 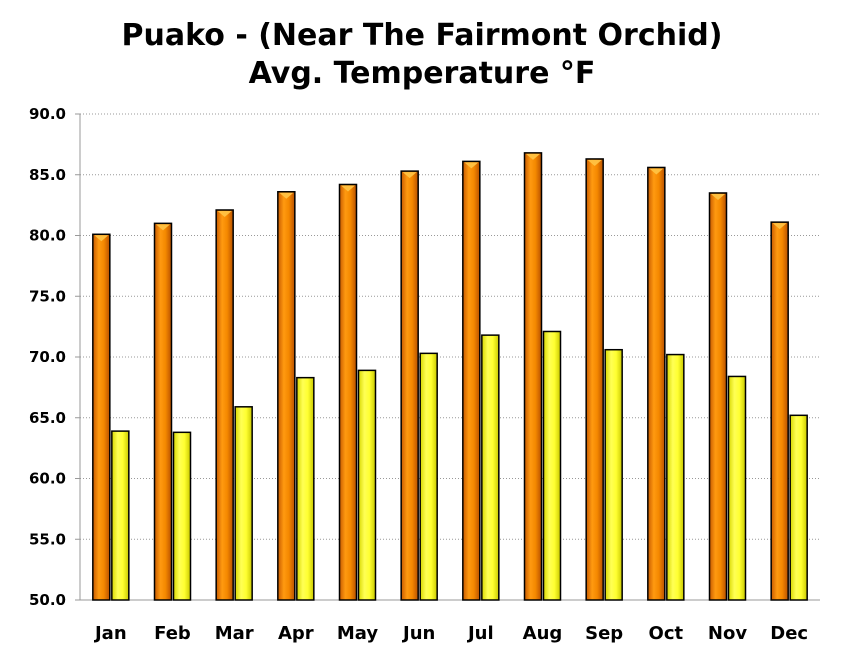 I want to click on y-tick-label: 90.0, so click(x=47, y=114).